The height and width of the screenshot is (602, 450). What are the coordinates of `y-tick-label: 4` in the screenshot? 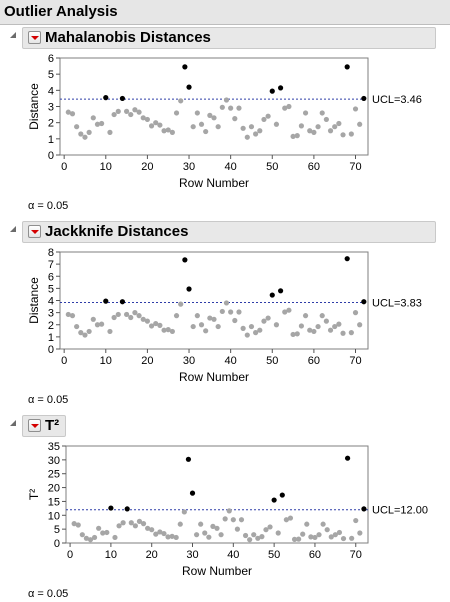 It's located at (51, 302).